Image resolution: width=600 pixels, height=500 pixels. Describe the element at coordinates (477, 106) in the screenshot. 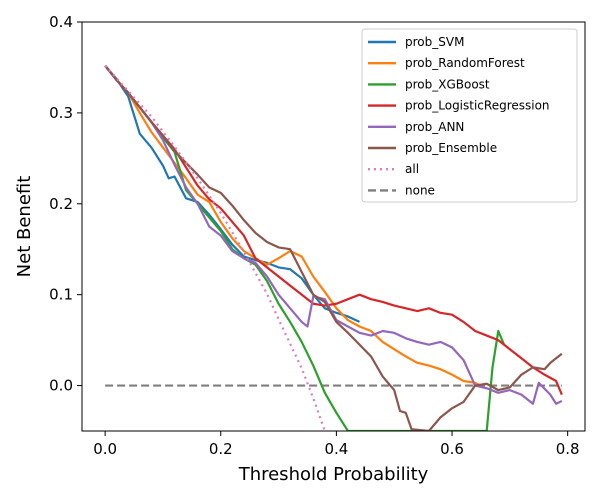

I see `legend-label: prob_LogisticRegression` at that location.